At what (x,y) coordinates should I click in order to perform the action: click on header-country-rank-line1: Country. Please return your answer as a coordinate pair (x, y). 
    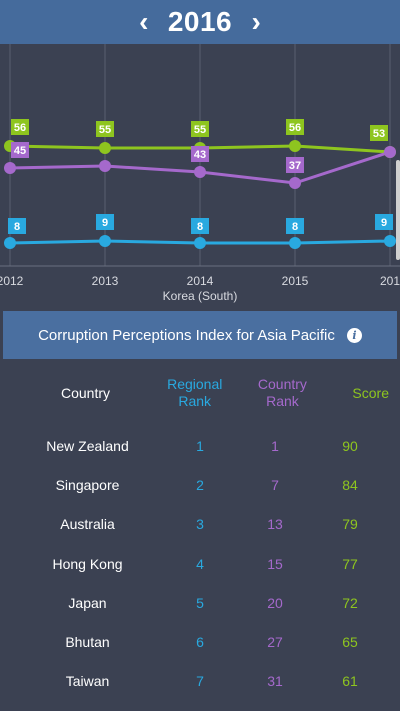
    Looking at the image, I should click on (282, 384).